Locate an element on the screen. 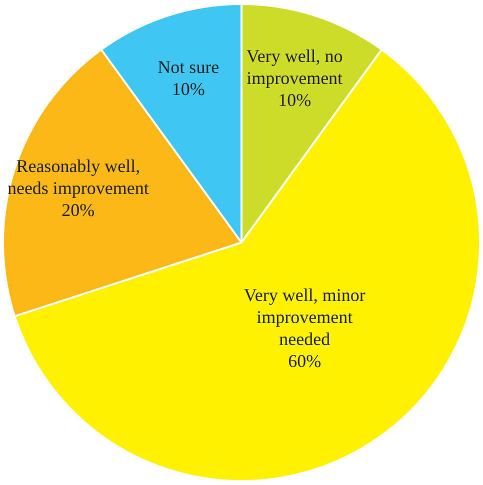  data-label: 20% is located at coordinates (78, 210).